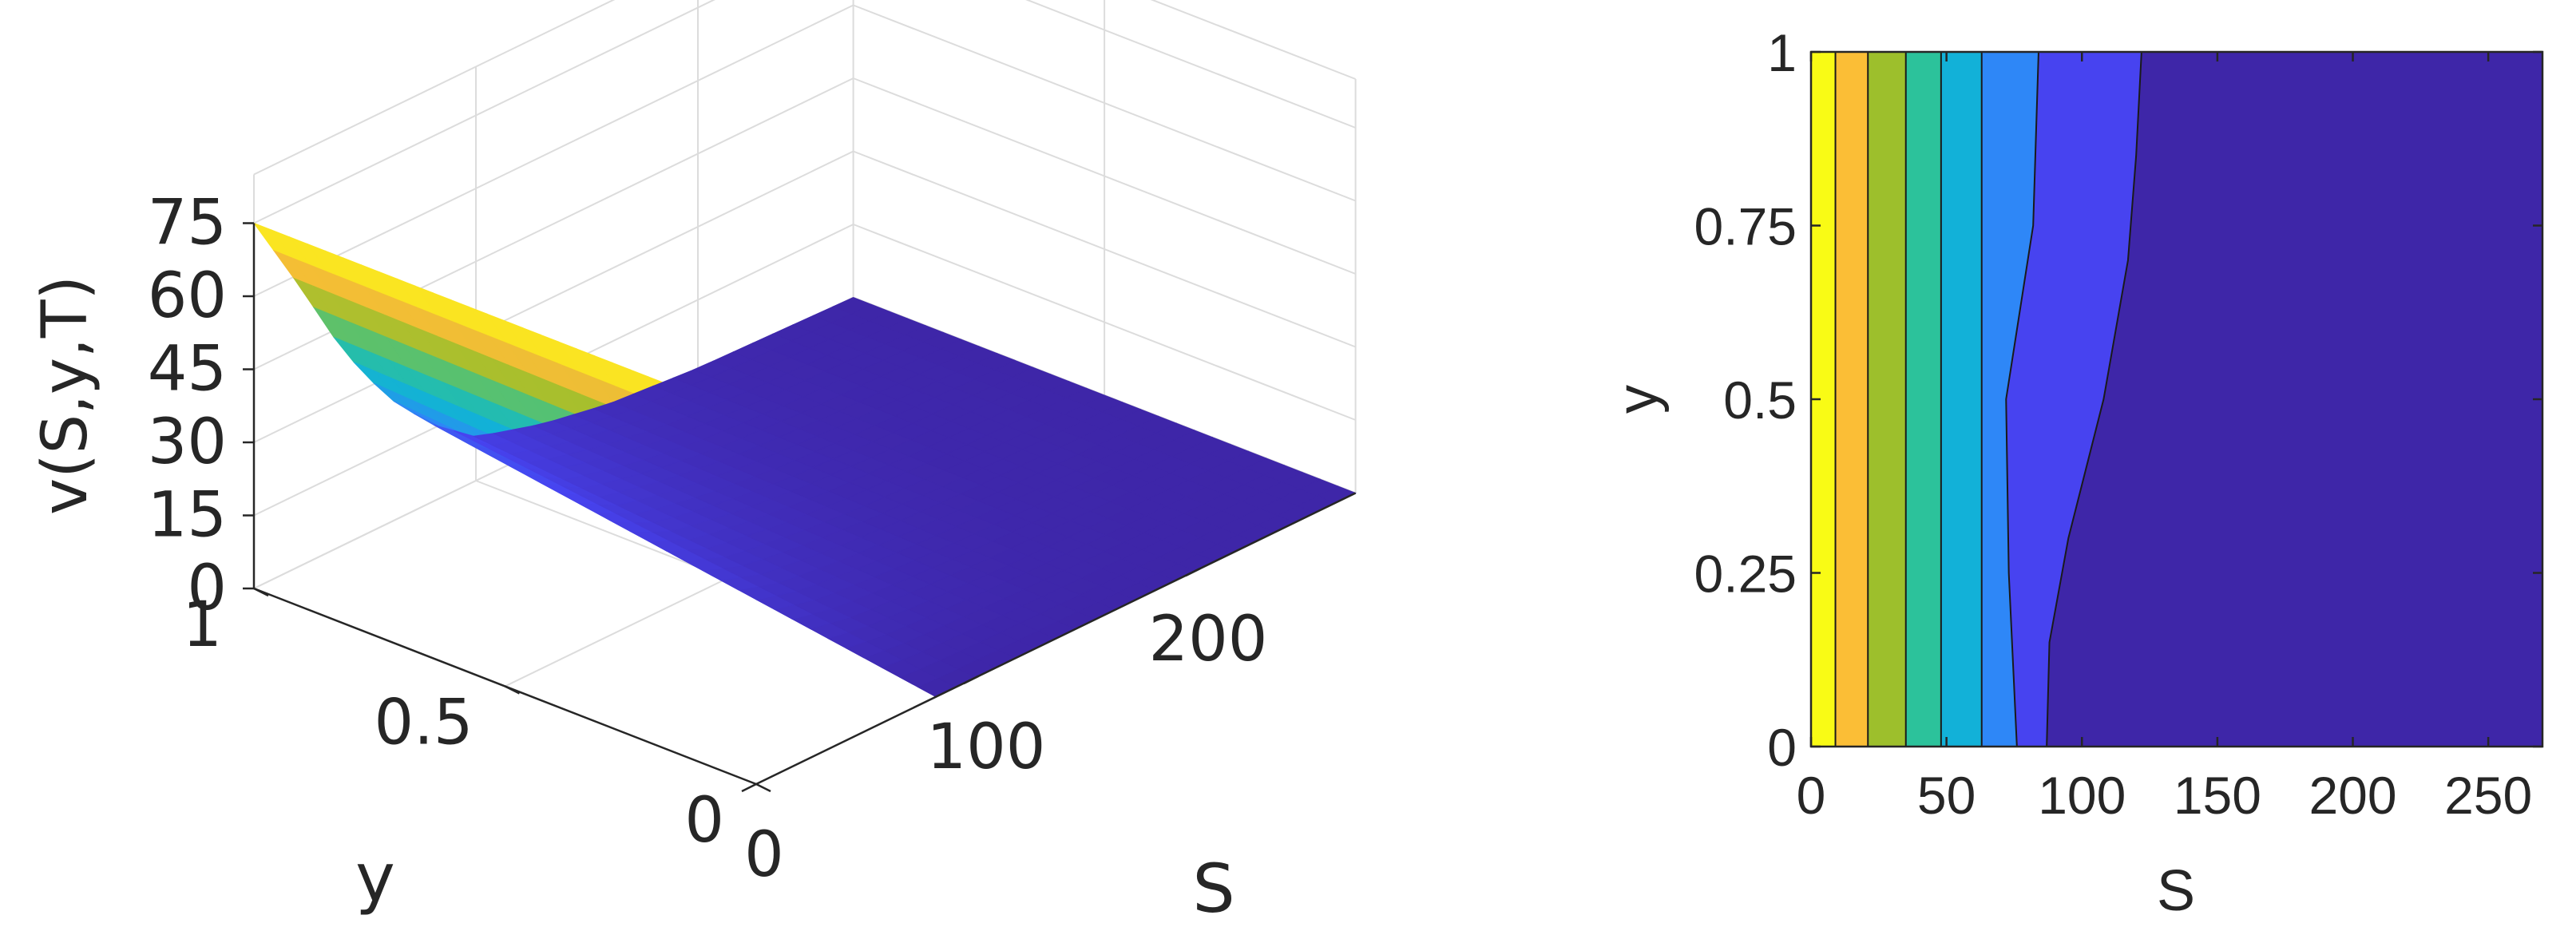 The width and height of the screenshot is (2576, 935). Describe the element at coordinates (207, 588) in the screenshot. I see `z-tick-label: 0` at that location.